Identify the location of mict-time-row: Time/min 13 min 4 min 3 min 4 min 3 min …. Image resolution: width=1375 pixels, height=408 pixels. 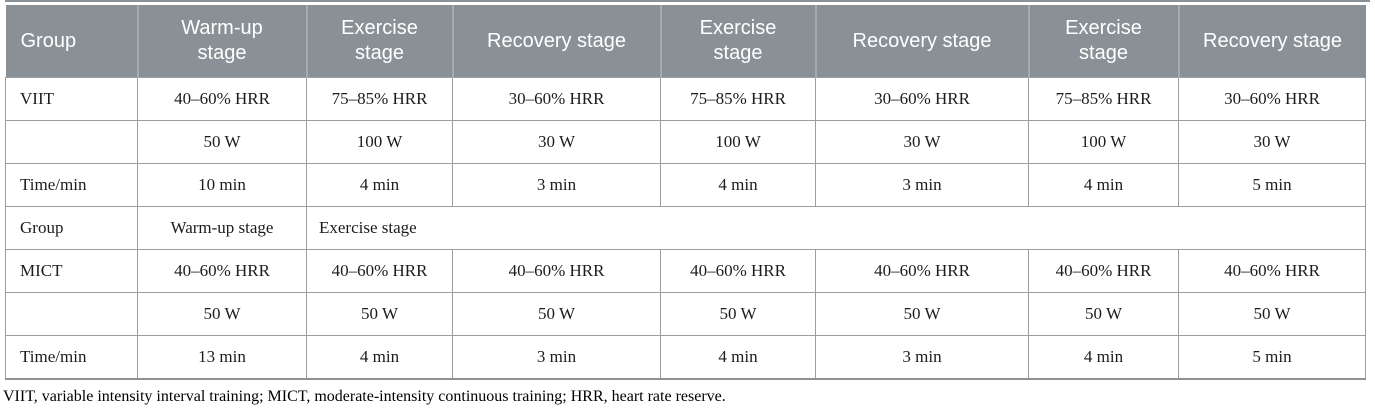
(685, 357).